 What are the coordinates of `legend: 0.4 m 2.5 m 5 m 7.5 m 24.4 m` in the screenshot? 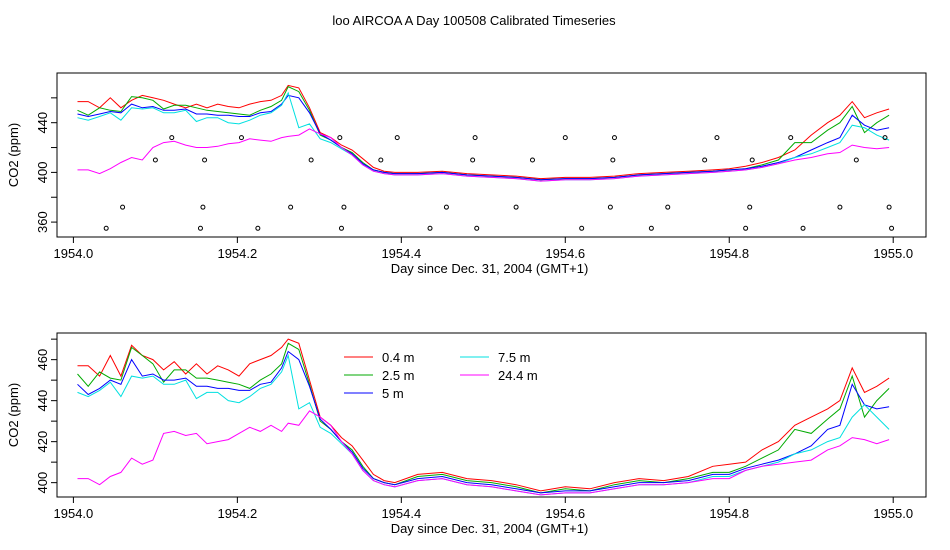 It's located at (441, 375).